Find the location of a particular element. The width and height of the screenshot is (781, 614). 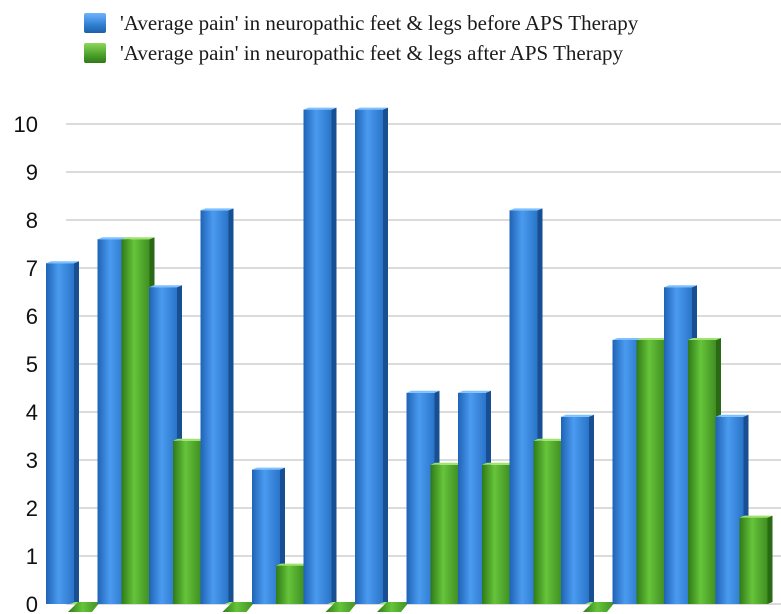

y-tick-label-5: 5 is located at coordinates (32, 364).